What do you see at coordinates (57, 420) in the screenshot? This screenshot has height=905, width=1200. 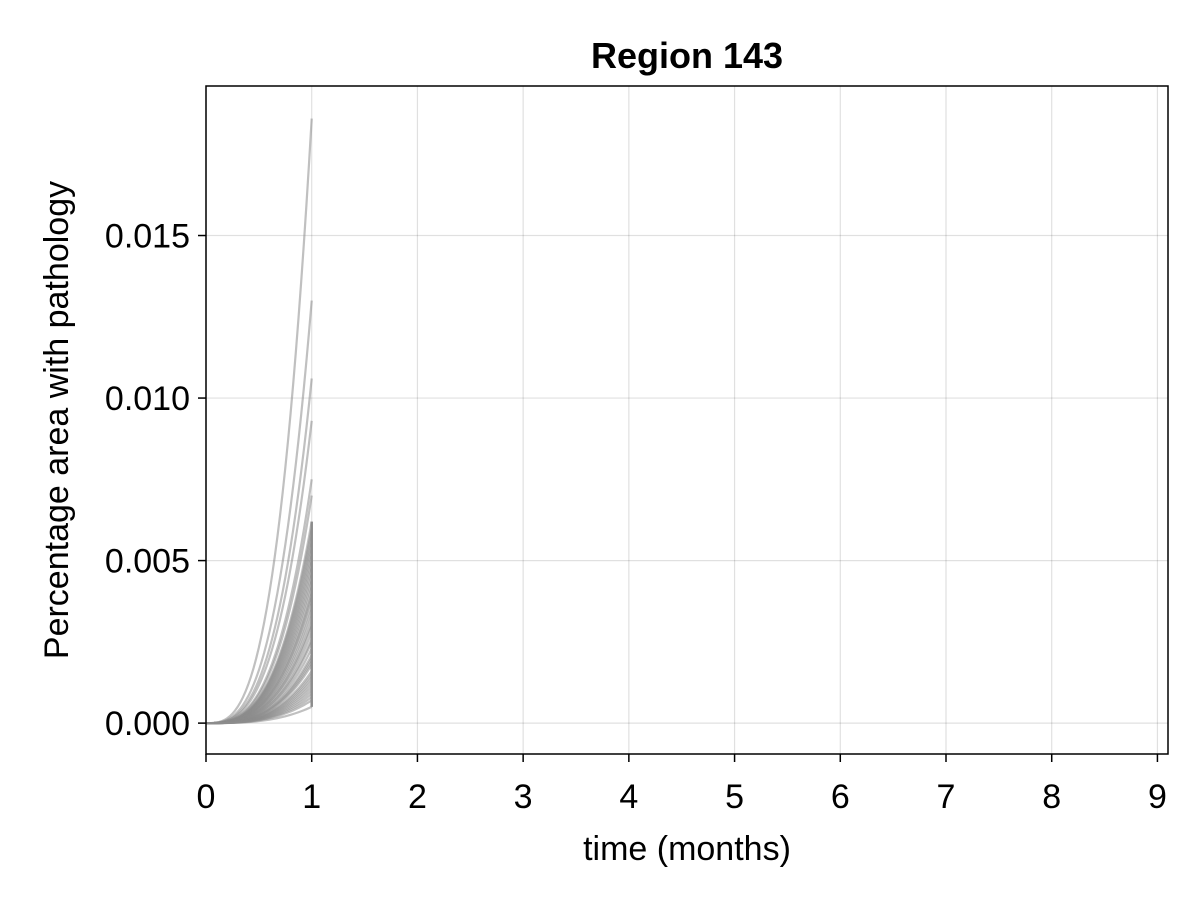 I see `y-axis-label: Percentage area with pathology` at bounding box center [57, 420].